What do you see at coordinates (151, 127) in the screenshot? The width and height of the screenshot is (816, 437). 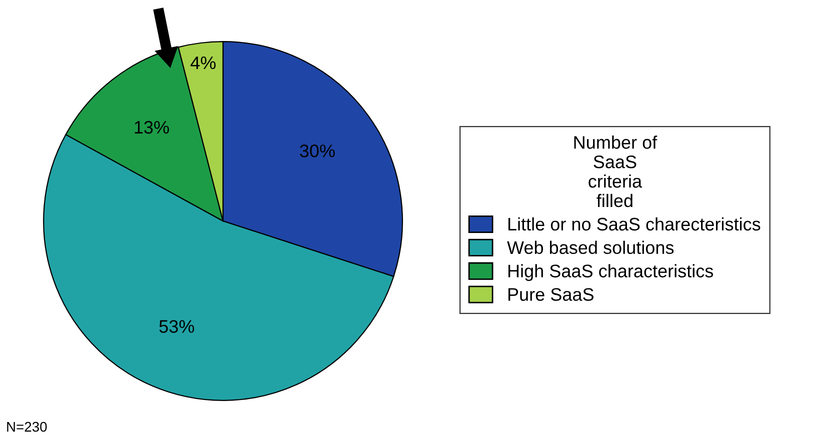 I see `data-label: 13%` at bounding box center [151, 127].